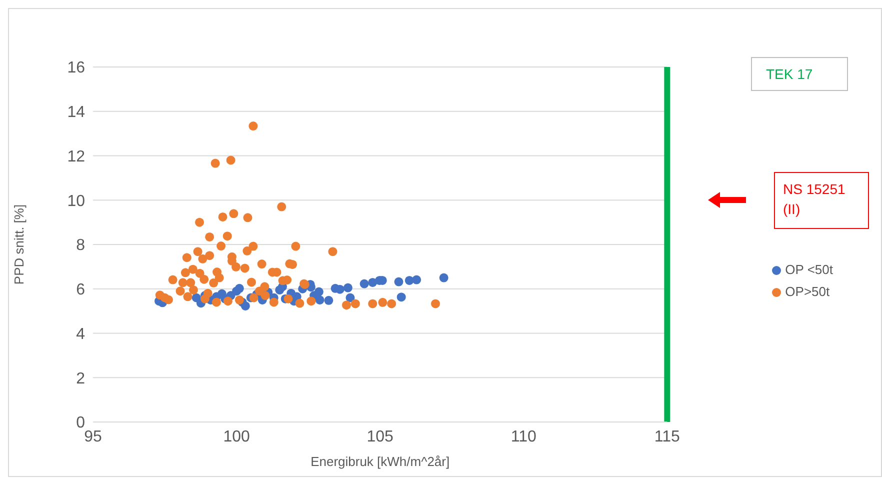 The image size is (882, 485). Describe the element at coordinates (81, 334) in the screenshot. I see `y-tick-label: 4` at that location.